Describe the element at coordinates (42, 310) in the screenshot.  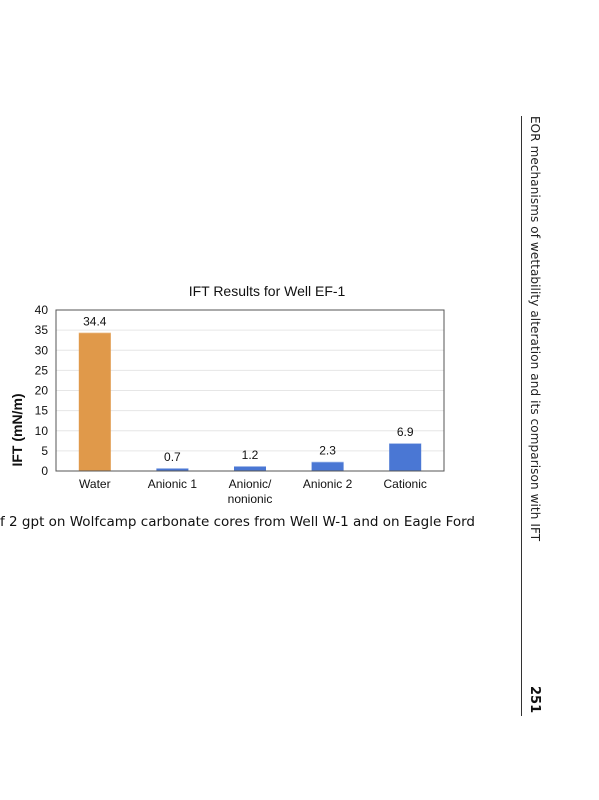
I see `y-tick-label: 40` at that location.